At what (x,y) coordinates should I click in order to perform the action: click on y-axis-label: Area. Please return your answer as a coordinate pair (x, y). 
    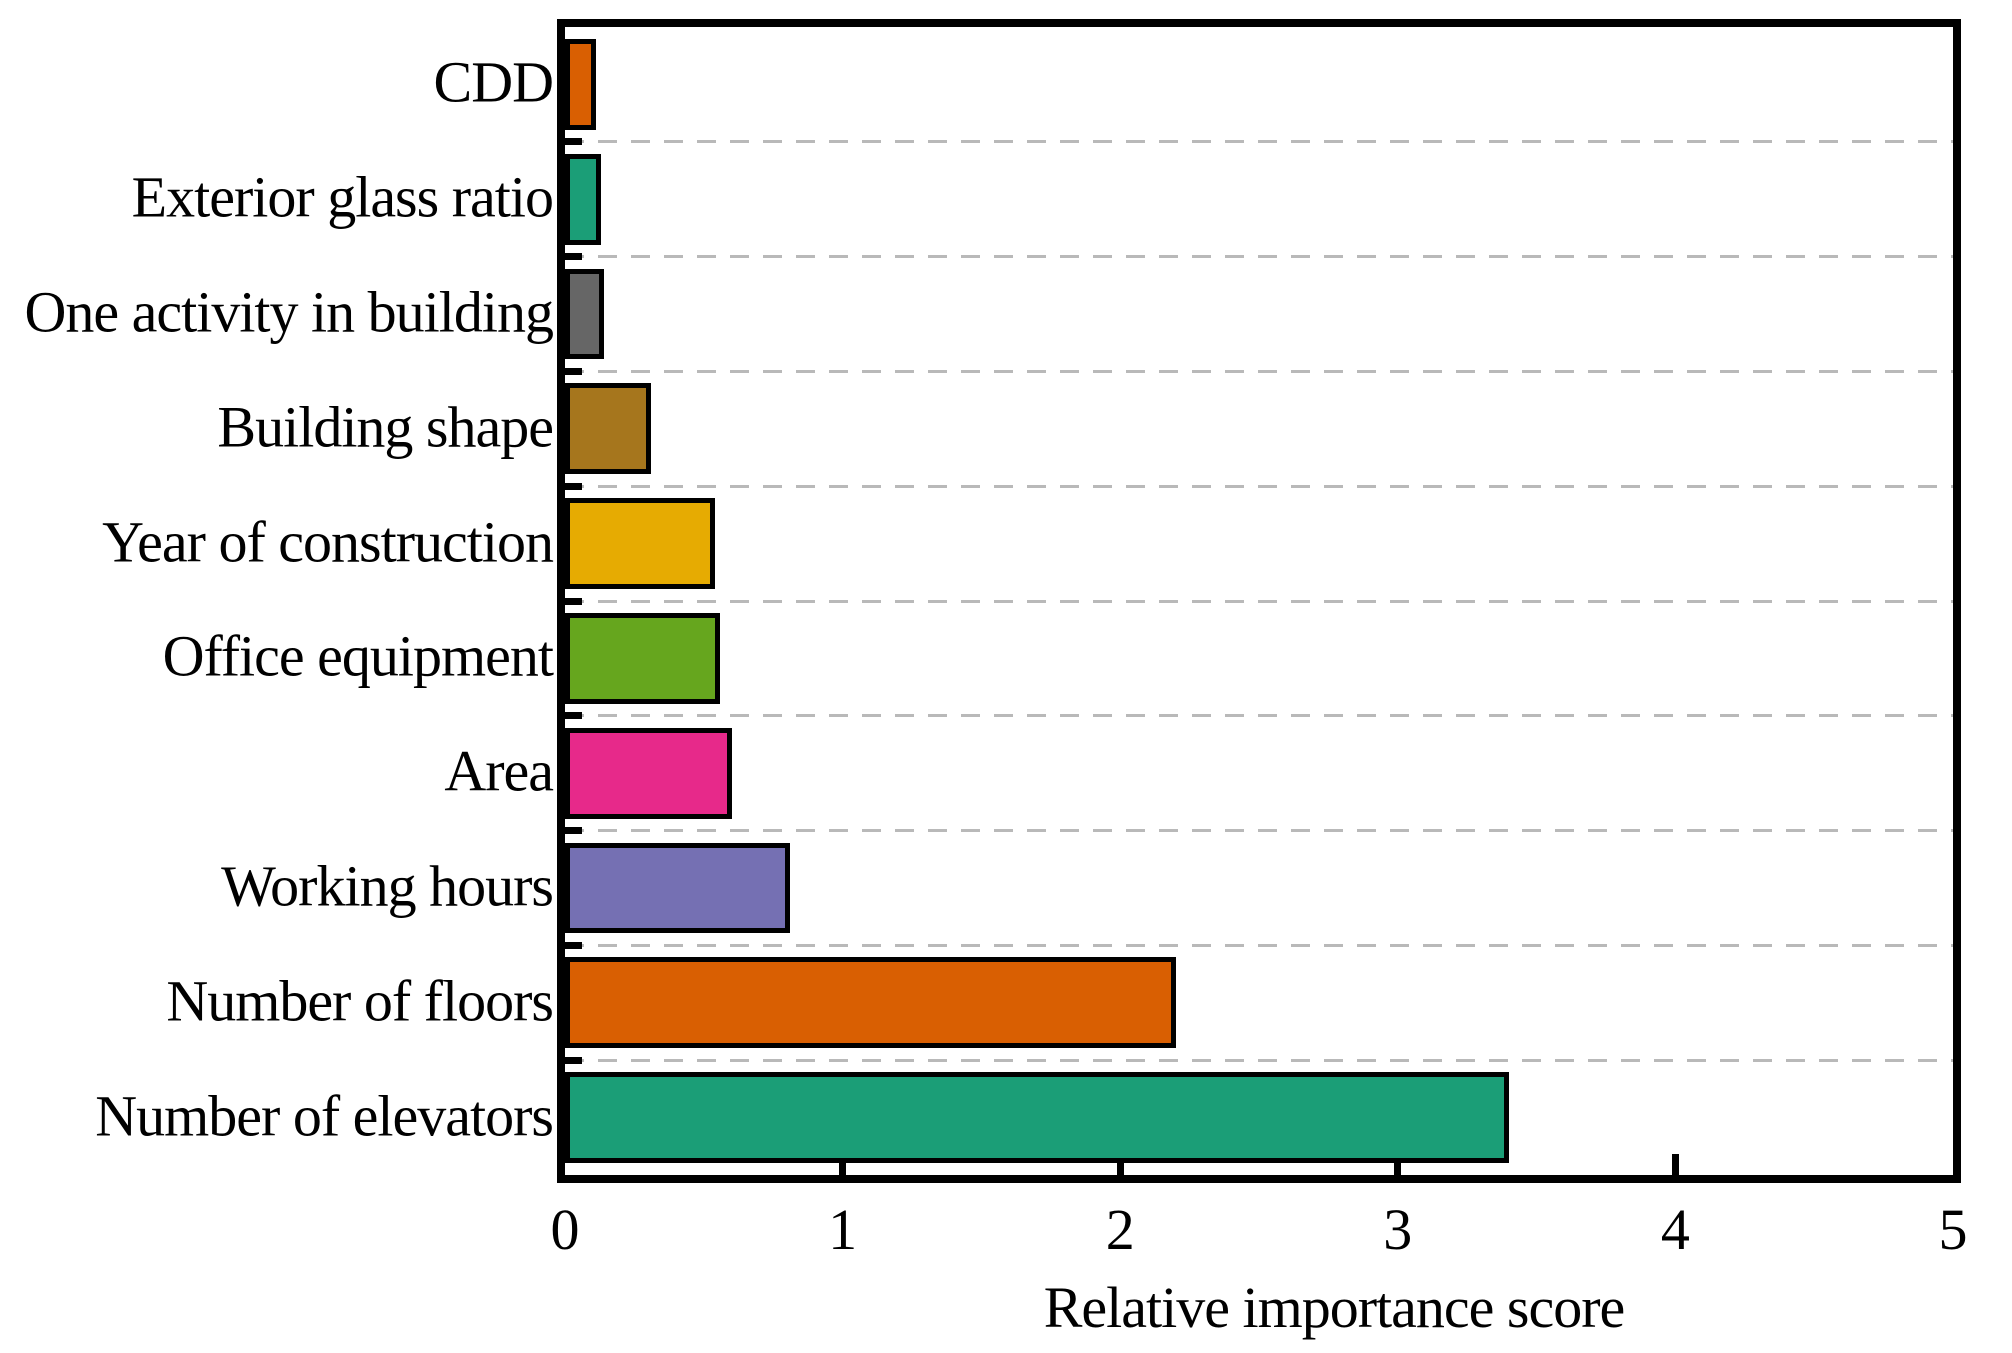
    Looking at the image, I should click on (499, 771).